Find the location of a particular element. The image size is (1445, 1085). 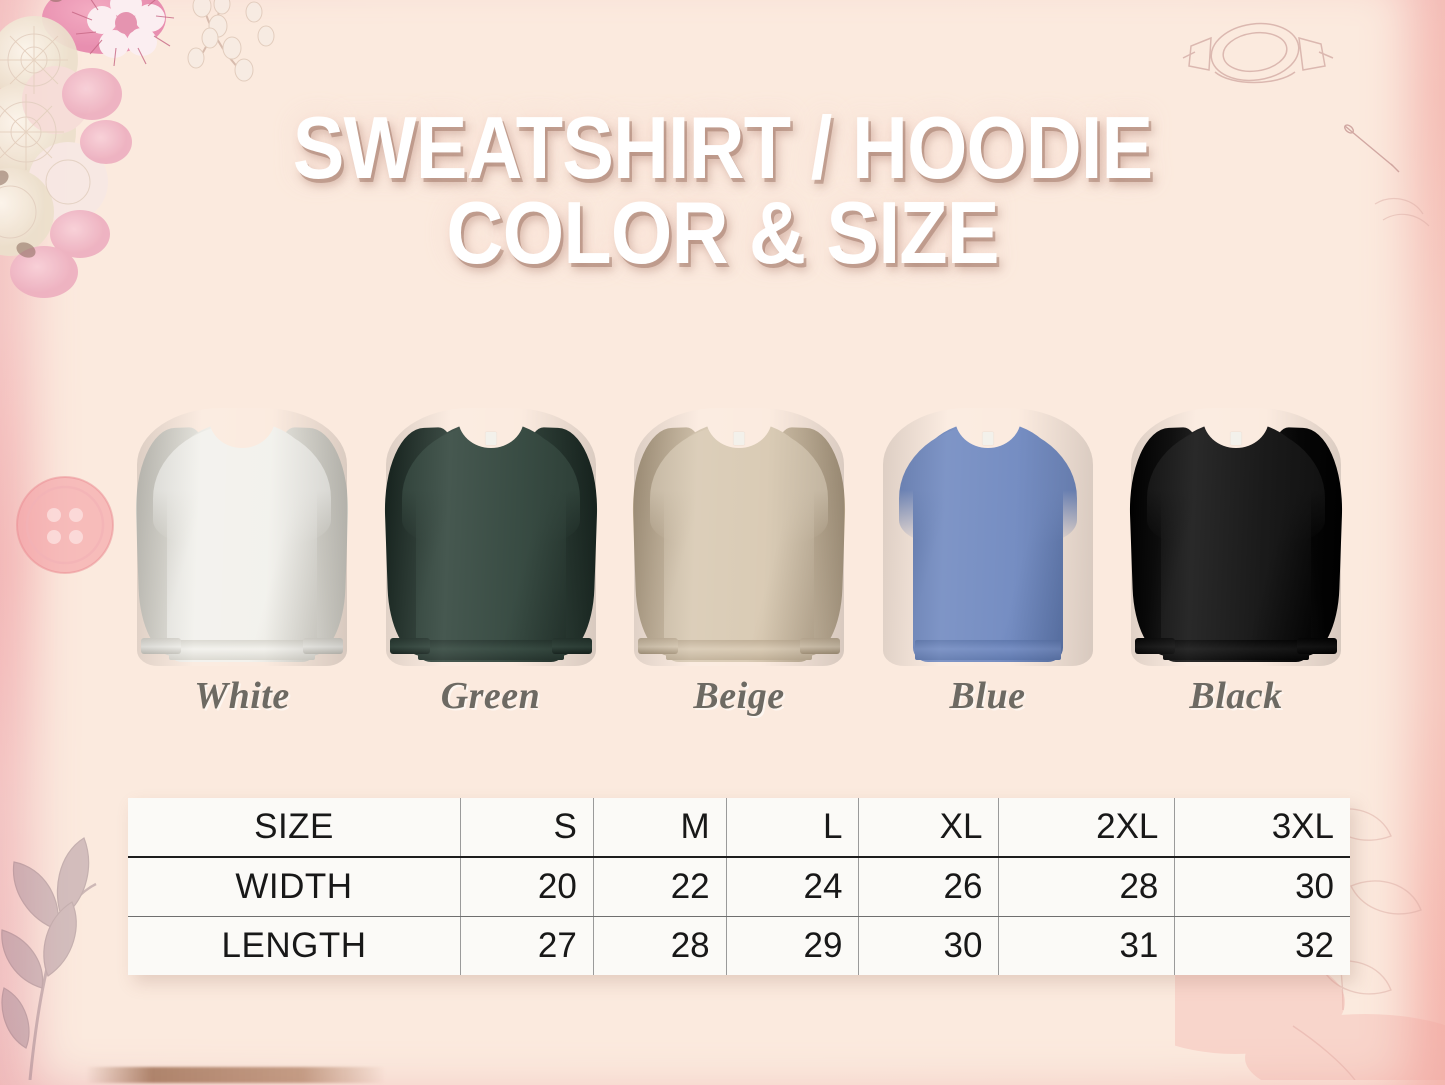

bottom-brown-band is located at coordinates (236, 1075).